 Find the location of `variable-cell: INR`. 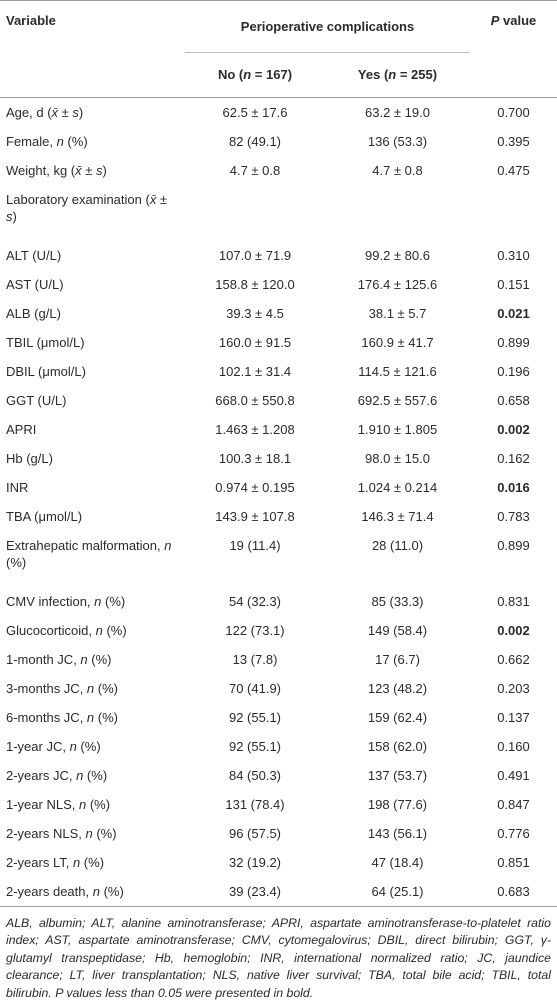

variable-cell: INR is located at coordinates (92, 487).